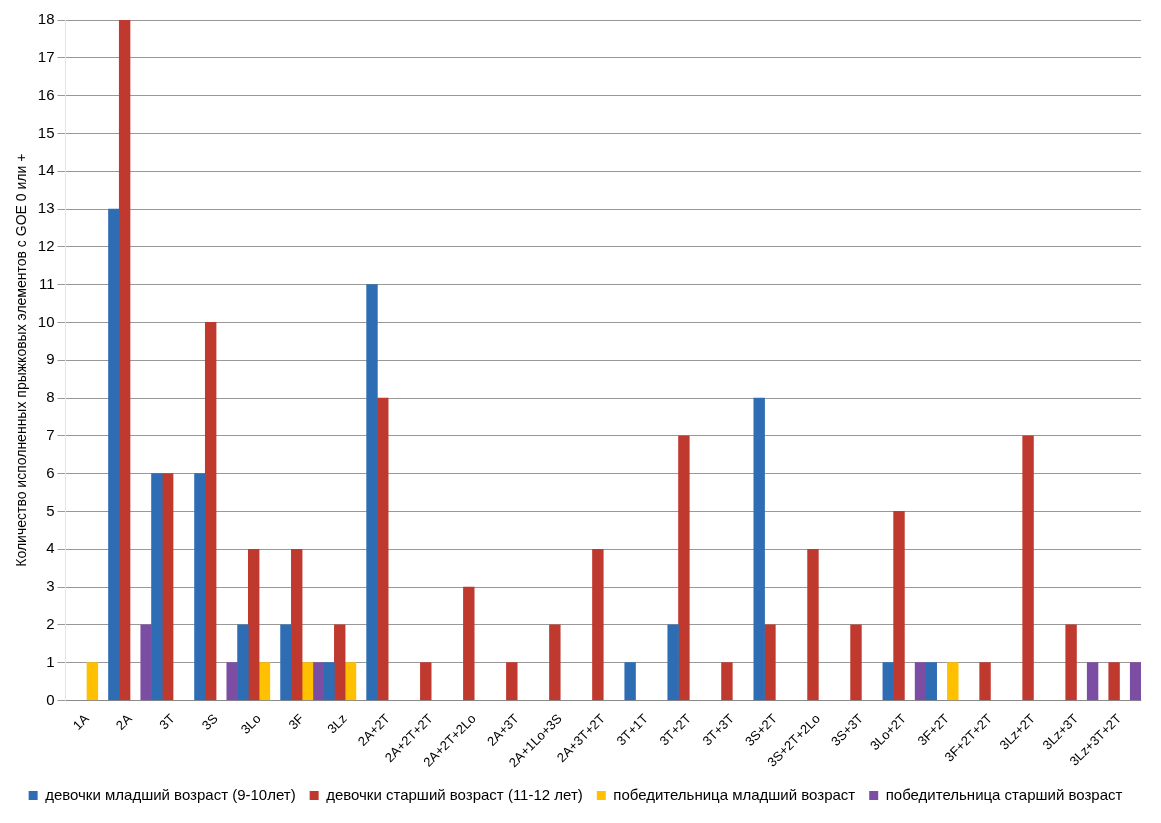 The height and width of the screenshot is (823, 1161). What do you see at coordinates (50, 623) in the screenshot?
I see `y-tick-label: 2` at bounding box center [50, 623].